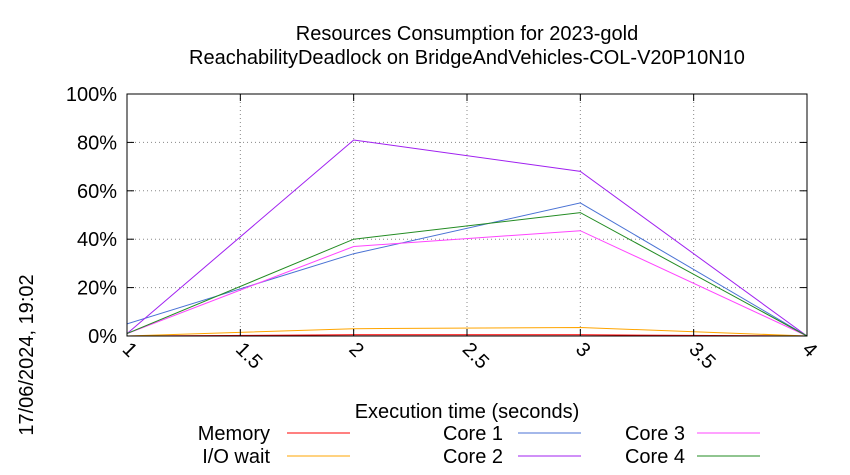  Describe the element at coordinates (692, 457) in the screenshot. I see `legend-item: Core 4` at that location.